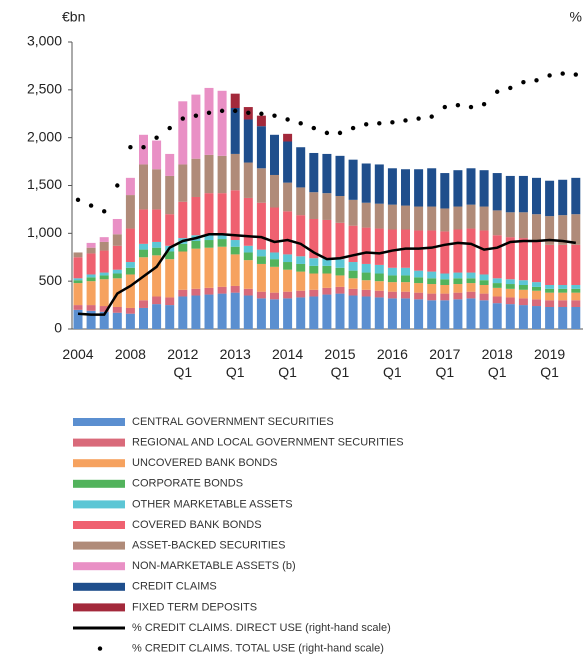 This screenshot has width=587, height=655. What do you see at coordinates (208, 546) in the screenshot?
I see `legend-label: ASSET-BACKED SECURITIES` at bounding box center [208, 546].